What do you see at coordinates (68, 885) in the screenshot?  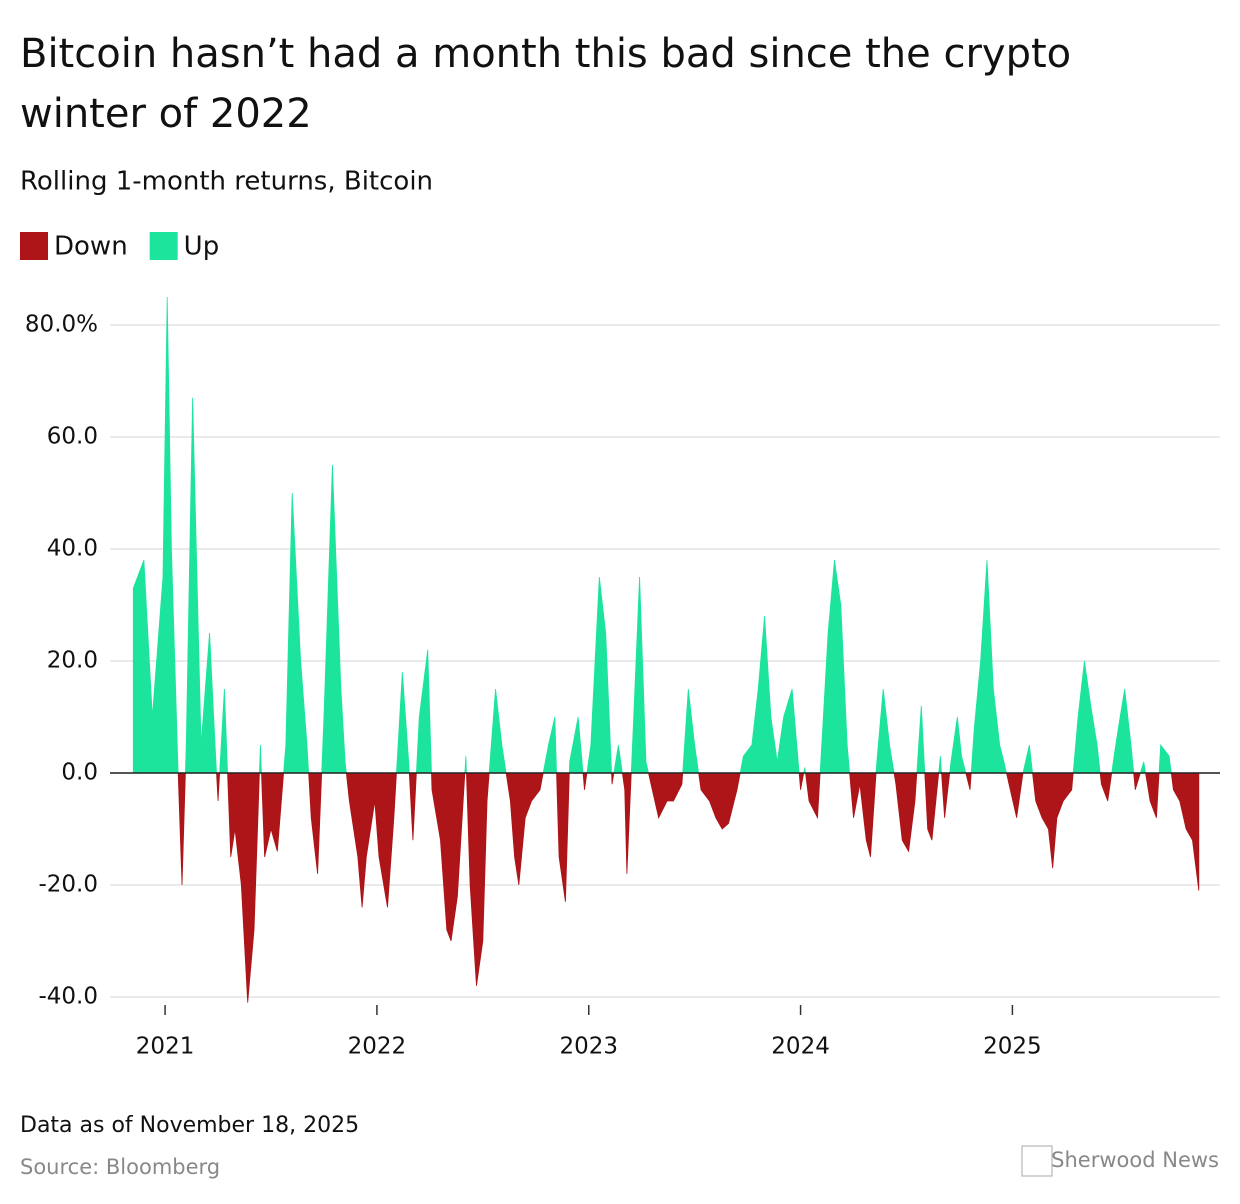 I see `y-tick-label: -20.0` at bounding box center [68, 885].